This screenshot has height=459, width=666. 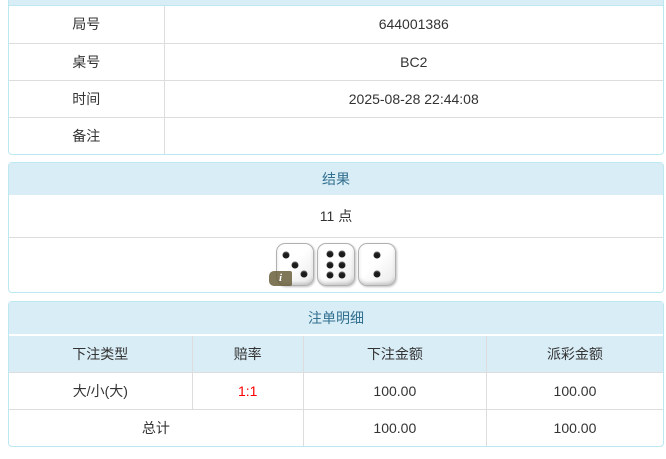 What do you see at coordinates (247, 390) in the screenshot?
I see `odds-value: 1:1` at bounding box center [247, 390].